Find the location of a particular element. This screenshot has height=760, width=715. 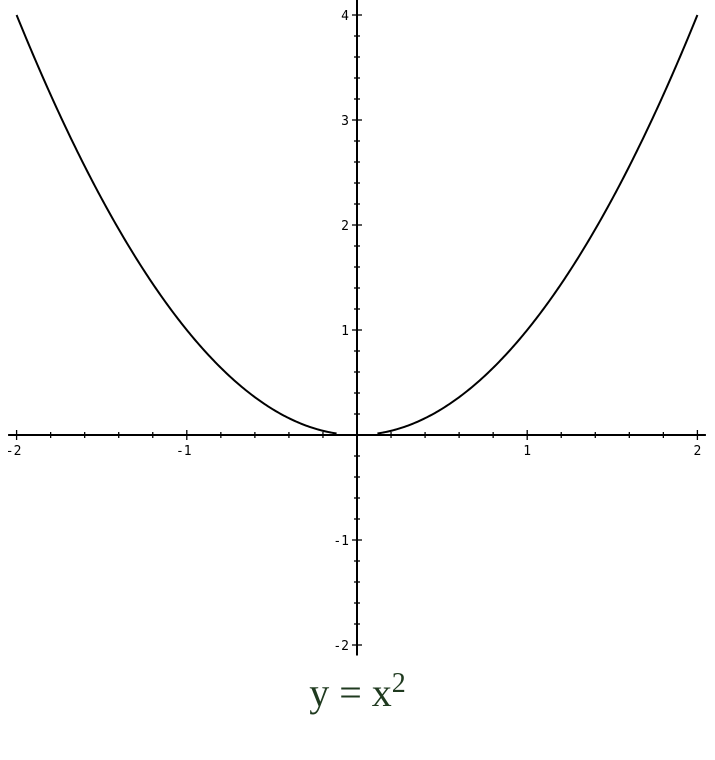

x-tick-label: 2 is located at coordinates (697, 451).